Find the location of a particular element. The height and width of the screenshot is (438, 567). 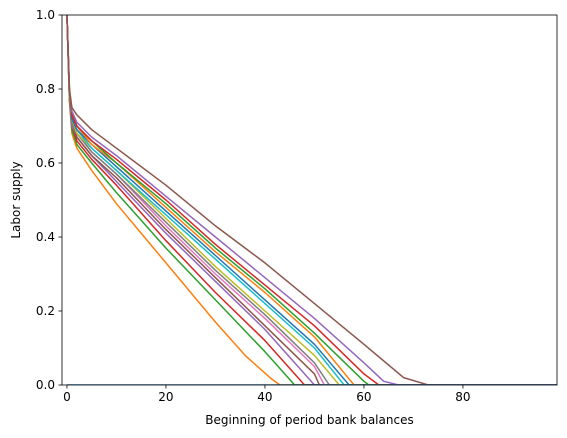

y-tick-label: 0.8 is located at coordinates (45, 89).